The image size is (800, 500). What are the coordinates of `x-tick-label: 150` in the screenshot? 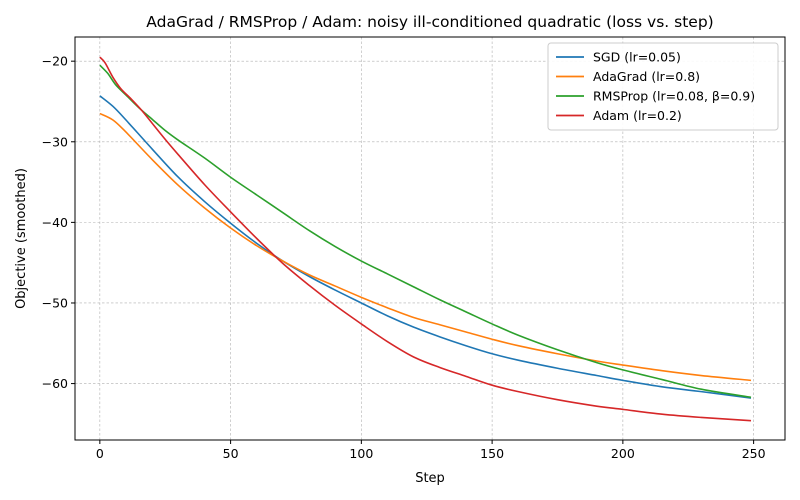 It's located at (492, 453).